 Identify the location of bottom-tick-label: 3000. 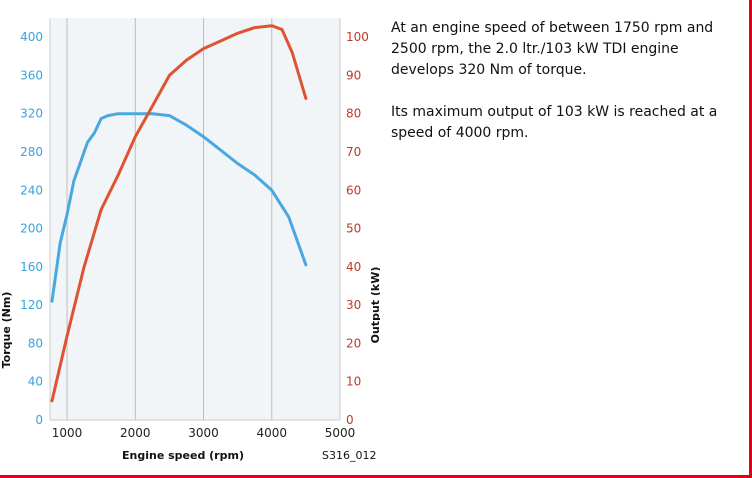
(203, 433).